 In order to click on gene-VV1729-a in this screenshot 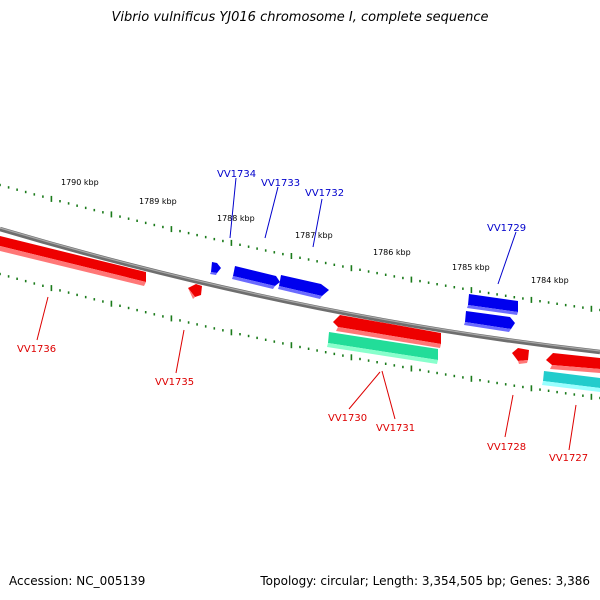, I will do `click(492, 304)`.